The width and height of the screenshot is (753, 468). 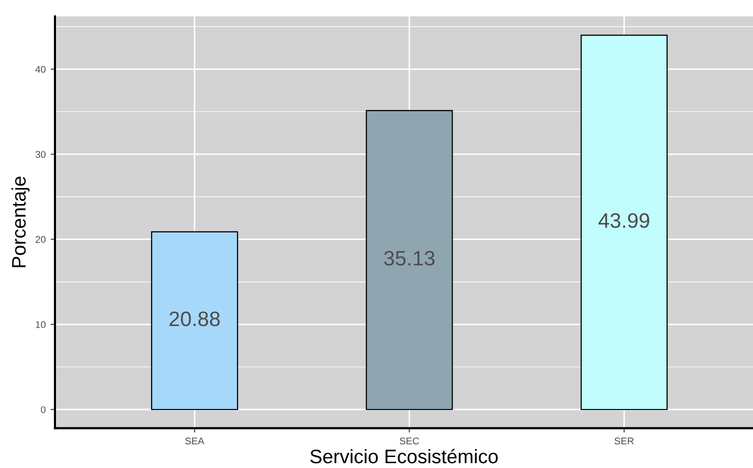 What do you see at coordinates (41, 154) in the screenshot?
I see `y-tick-label: 30` at bounding box center [41, 154].